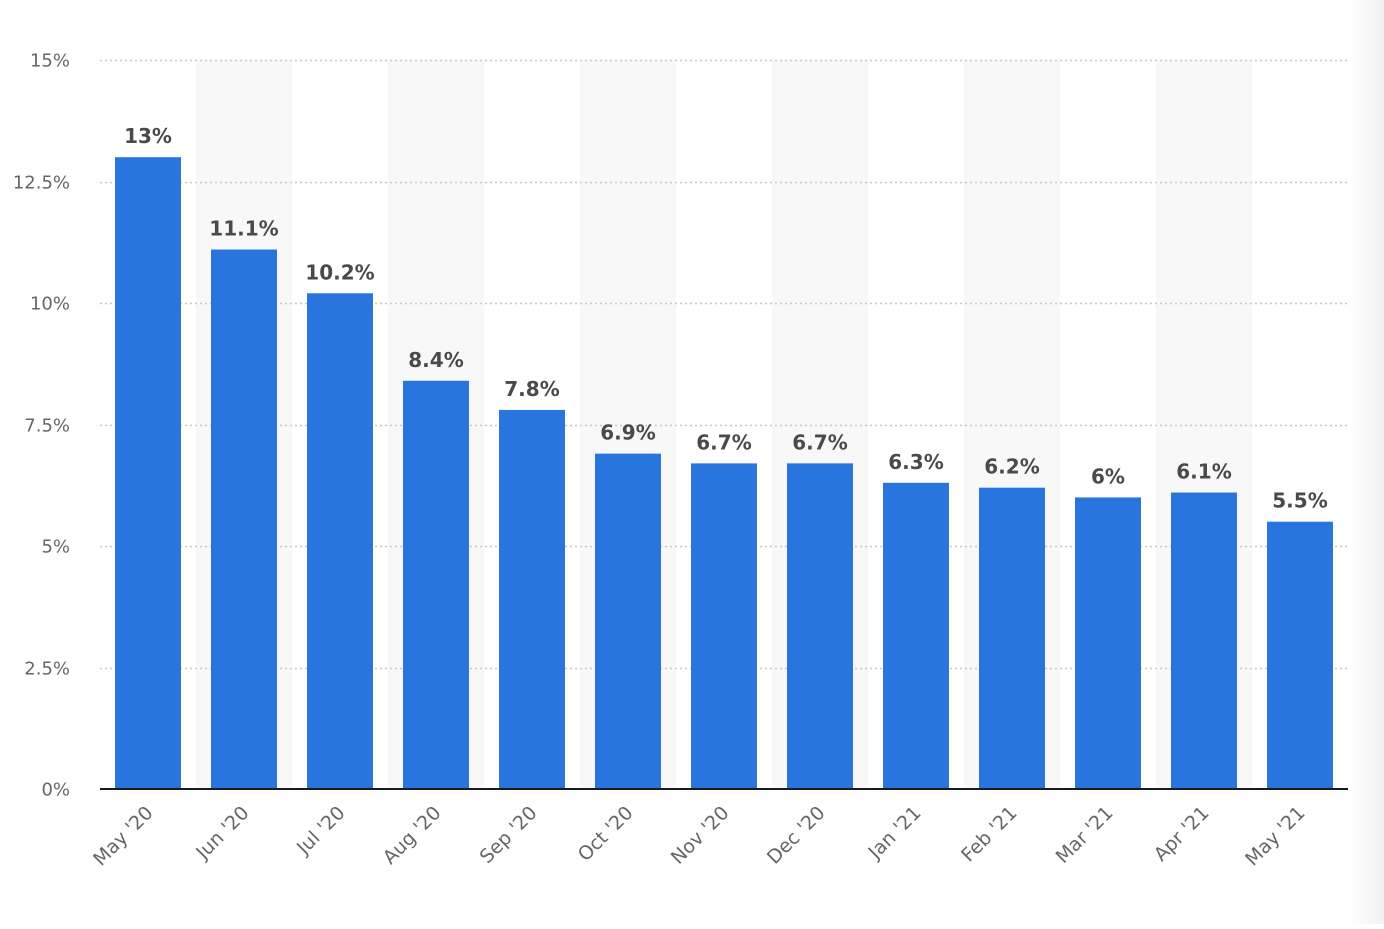  What do you see at coordinates (435, 360) in the screenshot?
I see `data-label: 8.4%` at bounding box center [435, 360].